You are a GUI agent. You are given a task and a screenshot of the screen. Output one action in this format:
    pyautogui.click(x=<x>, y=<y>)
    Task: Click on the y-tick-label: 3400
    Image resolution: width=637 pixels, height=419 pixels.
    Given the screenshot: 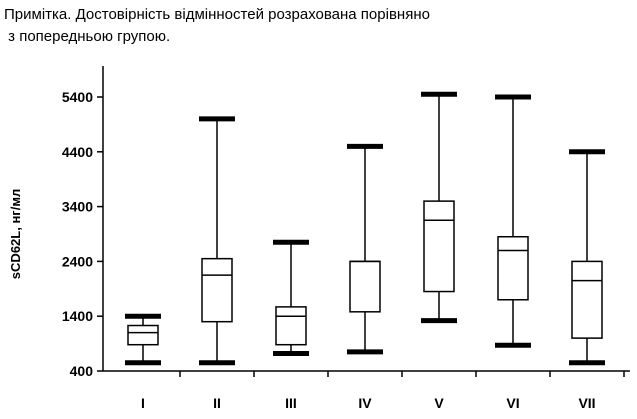 What is the action you would take?
    pyautogui.click(x=77, y=207)
    